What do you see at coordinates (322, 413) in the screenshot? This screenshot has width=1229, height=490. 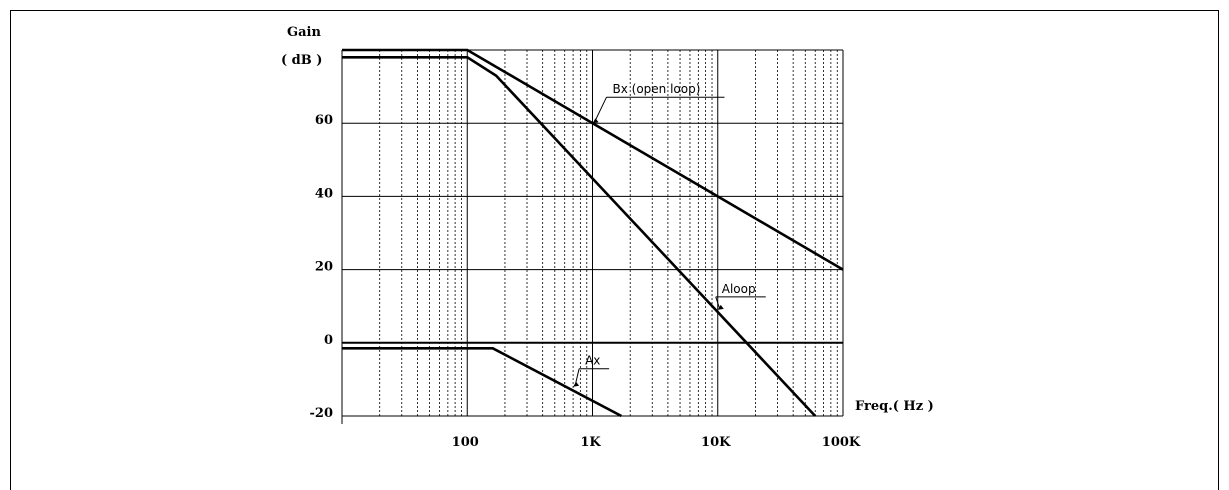 I see `y-tick-label: -20` at bounding box center [322, 413].